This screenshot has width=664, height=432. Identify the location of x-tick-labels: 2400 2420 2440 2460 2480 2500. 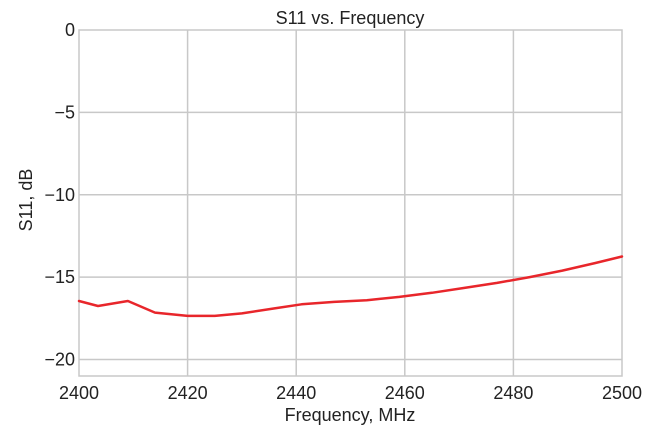
(350, 393).